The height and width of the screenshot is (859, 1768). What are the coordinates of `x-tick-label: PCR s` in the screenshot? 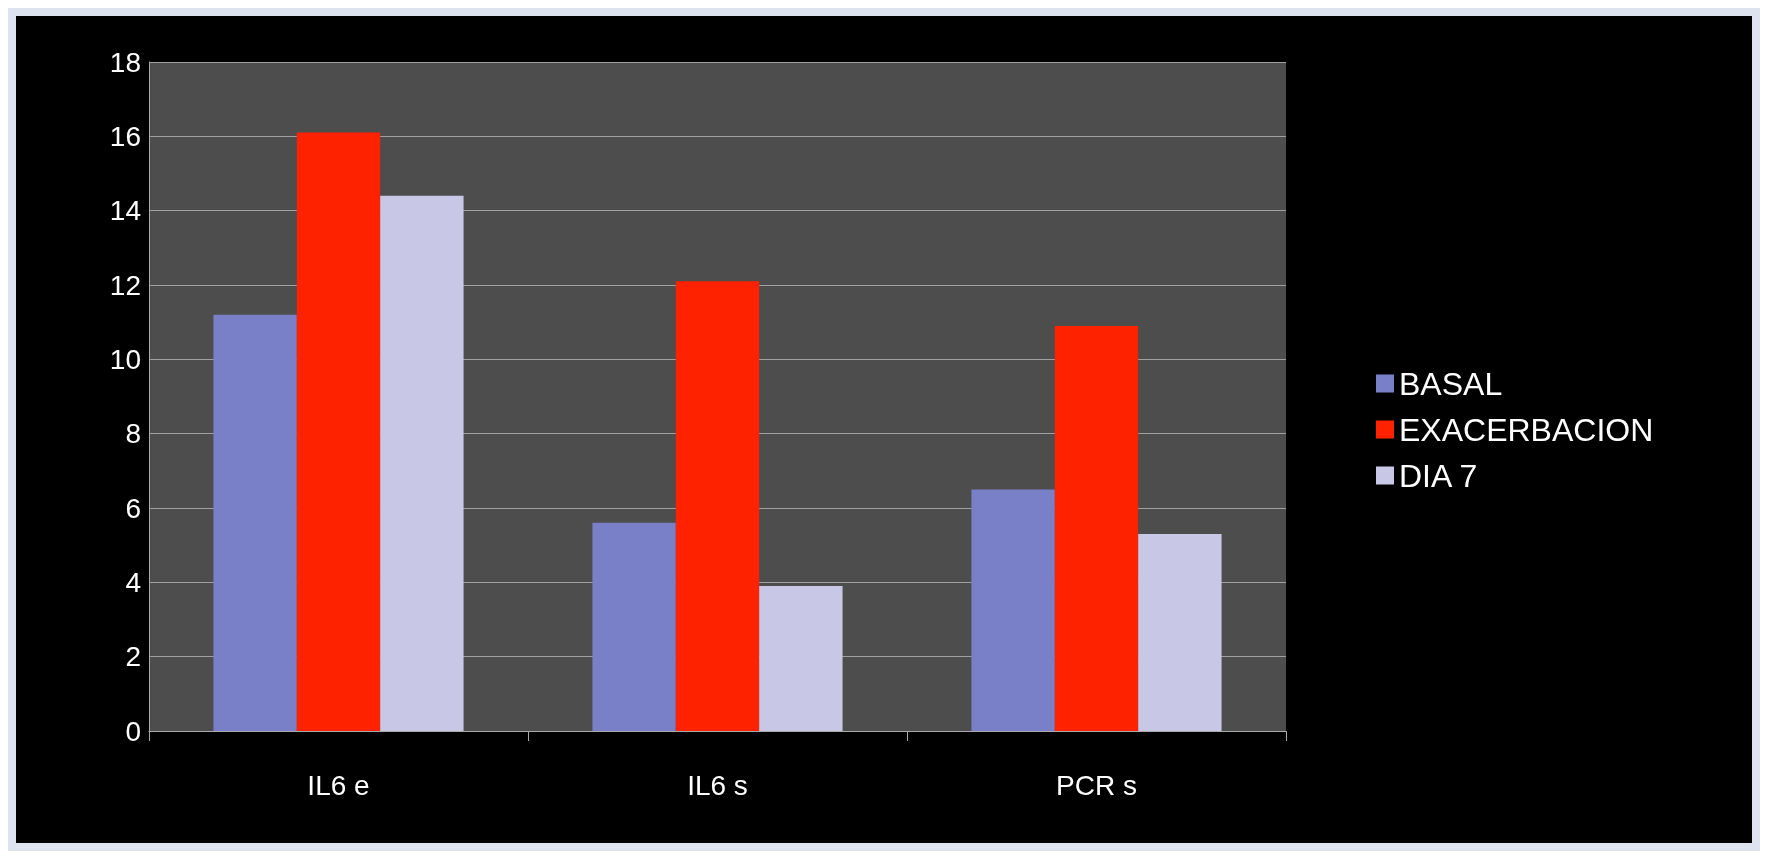 It's located at (1096, 785).